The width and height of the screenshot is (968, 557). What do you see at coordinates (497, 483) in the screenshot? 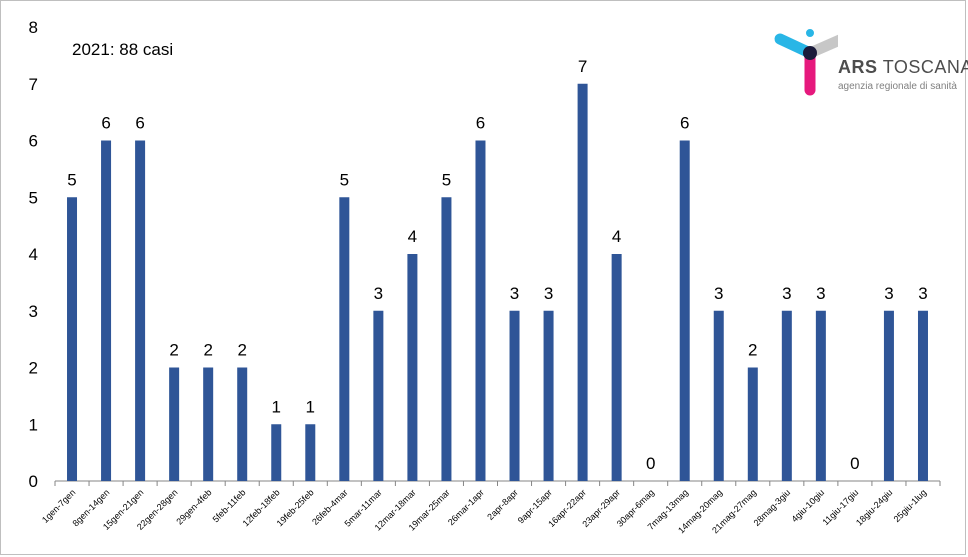
I see `x-axis-tick-marks` at bounding box center [497, 483].